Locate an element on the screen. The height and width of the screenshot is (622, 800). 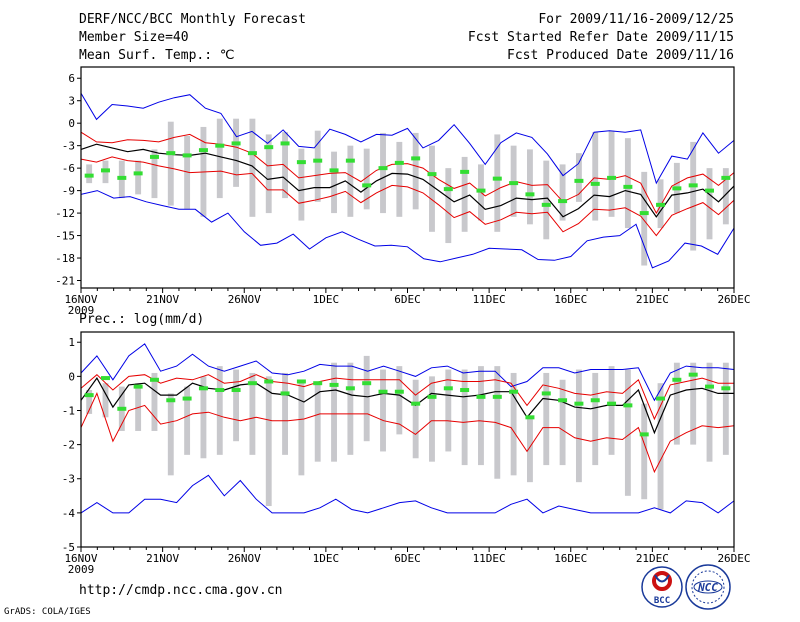
temp-min-member-line is located at coordinates (407, 229).